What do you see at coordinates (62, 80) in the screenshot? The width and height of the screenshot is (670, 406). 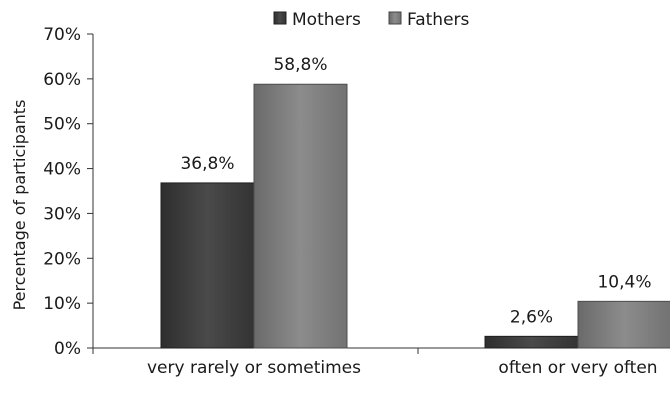 I see `y-tick-label: 60%` at bounding box center [62, 80].